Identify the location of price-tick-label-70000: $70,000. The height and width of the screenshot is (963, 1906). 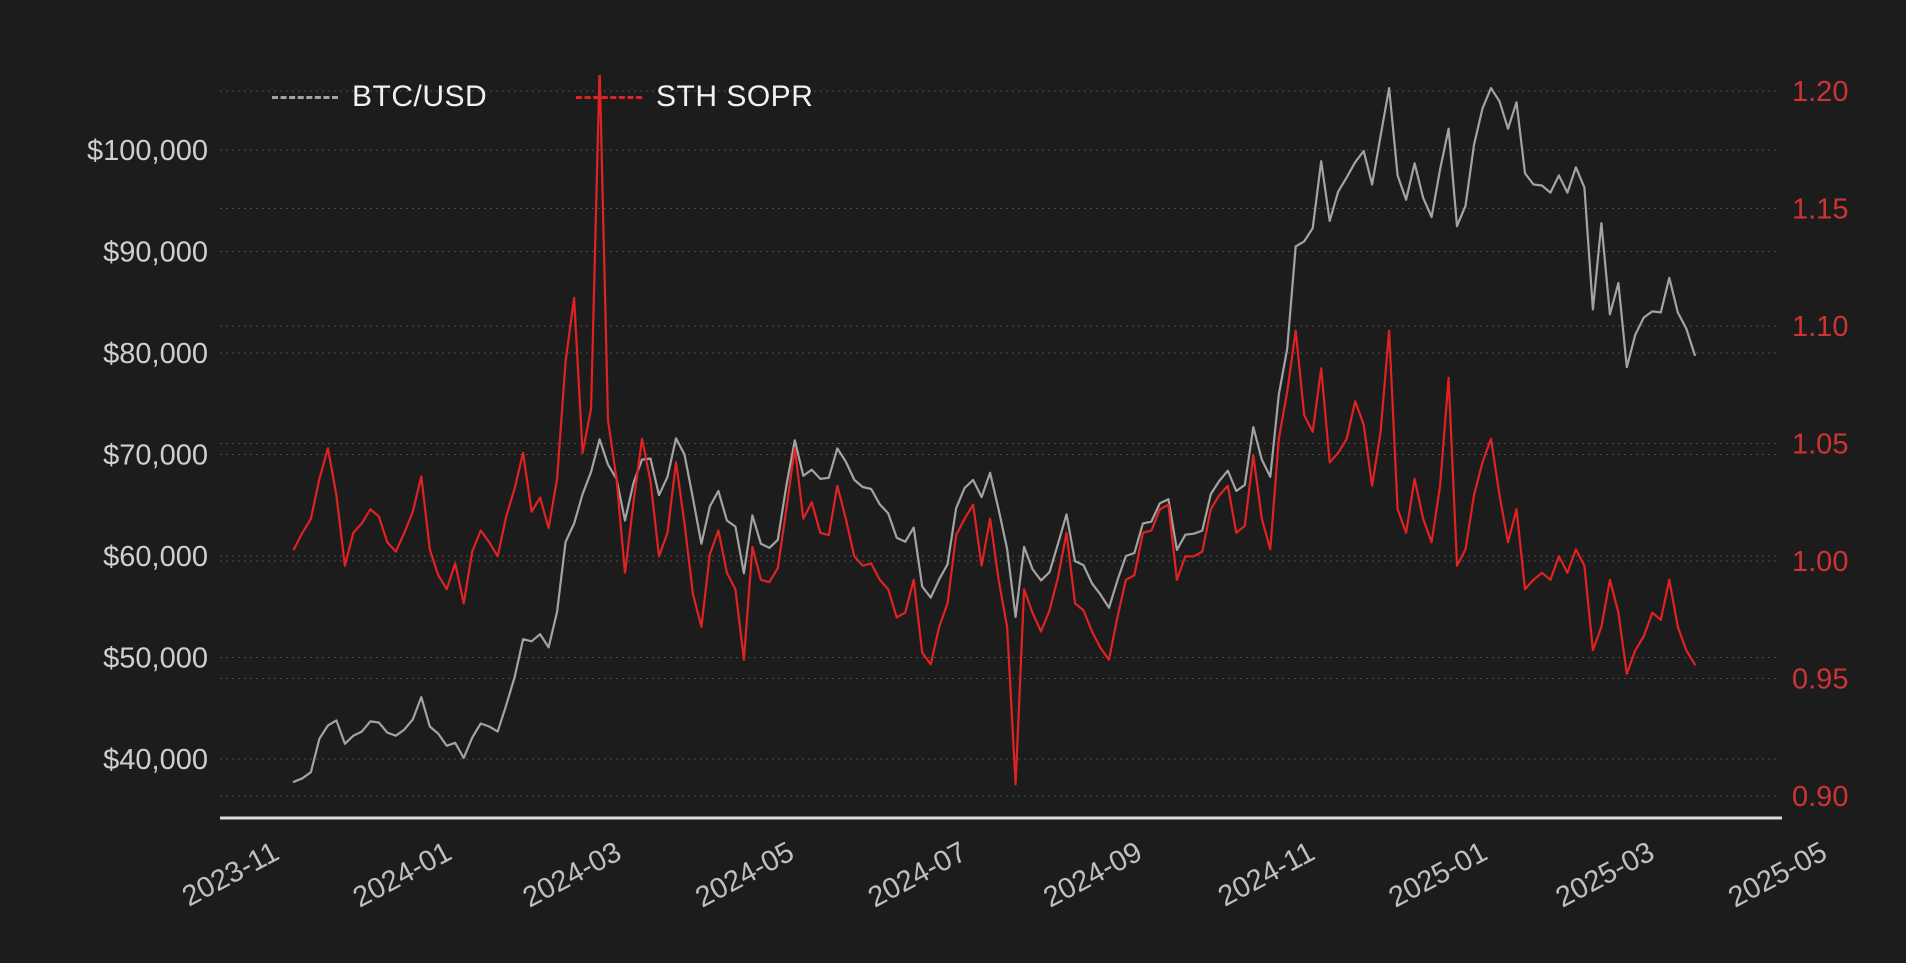
(155, 456).